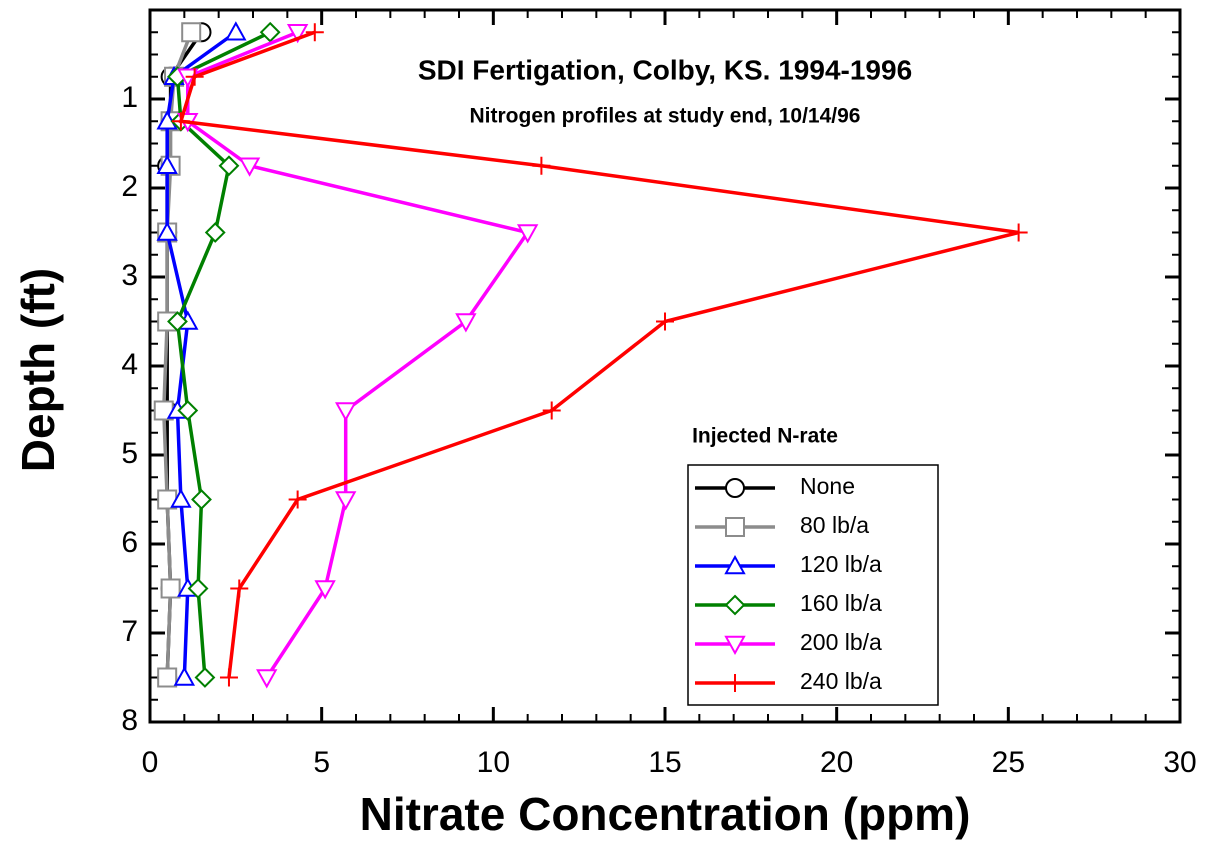 The image size is (1207, 848). Describe the element at coordinates (150, 762) in the screenshot. I see `x-tick-label: 0` at that location.